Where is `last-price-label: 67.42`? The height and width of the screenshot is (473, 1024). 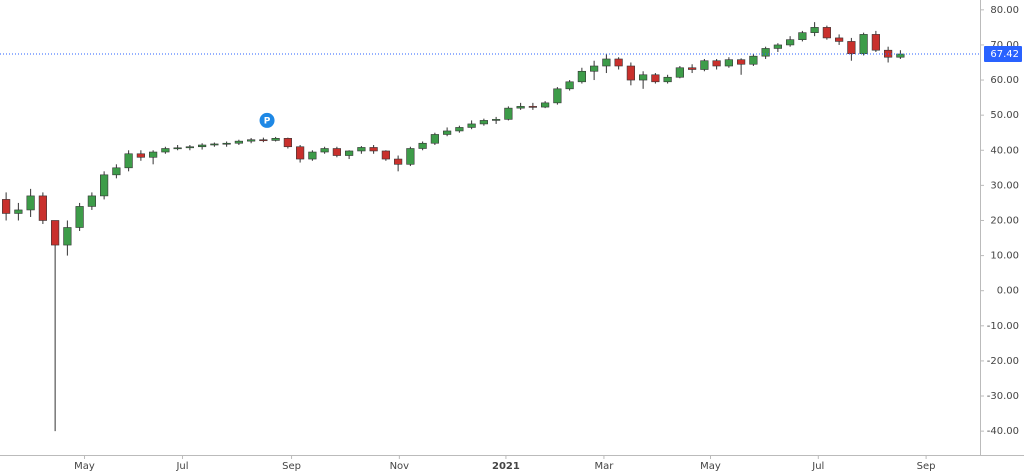
last-price-label: 67.42 is located at coordinates (1004, 54).